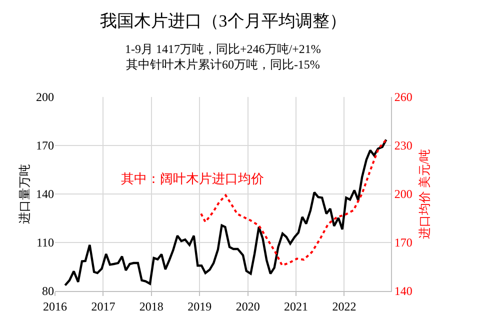 The width and height of the screenshot is (477, 326). Describe the element at coordinates (248, 306) in the screenshot. I see `x-tick-label: 2020` at that location.